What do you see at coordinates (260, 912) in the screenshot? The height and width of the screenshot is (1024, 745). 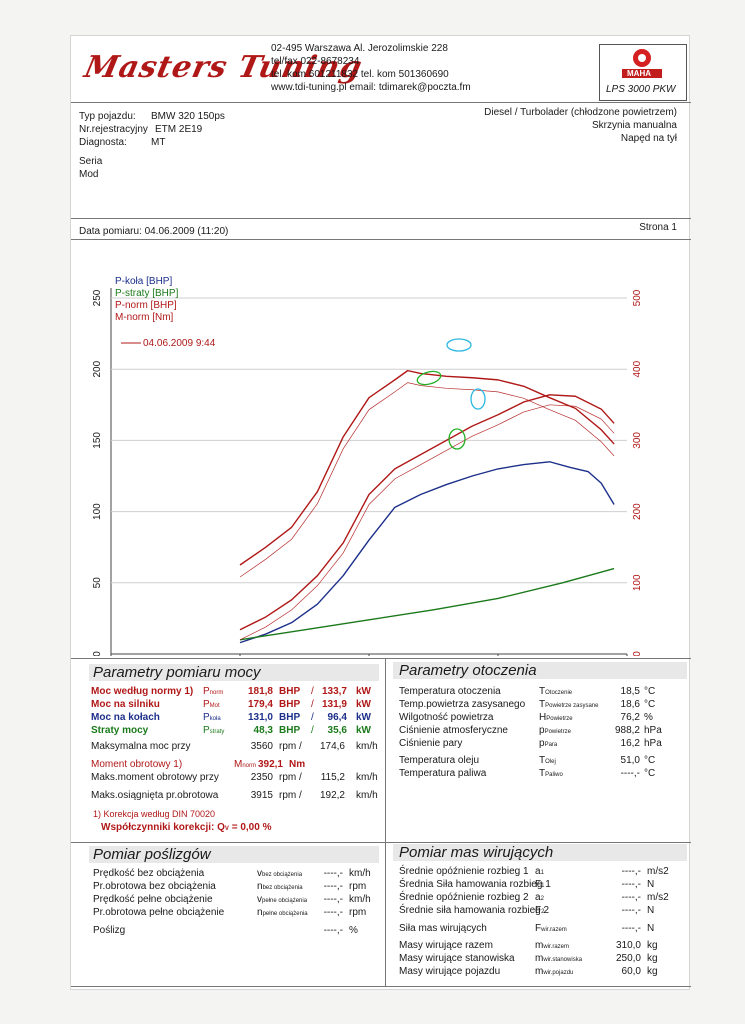 I see `symbol-main: n` at bounding box center [260, 912].